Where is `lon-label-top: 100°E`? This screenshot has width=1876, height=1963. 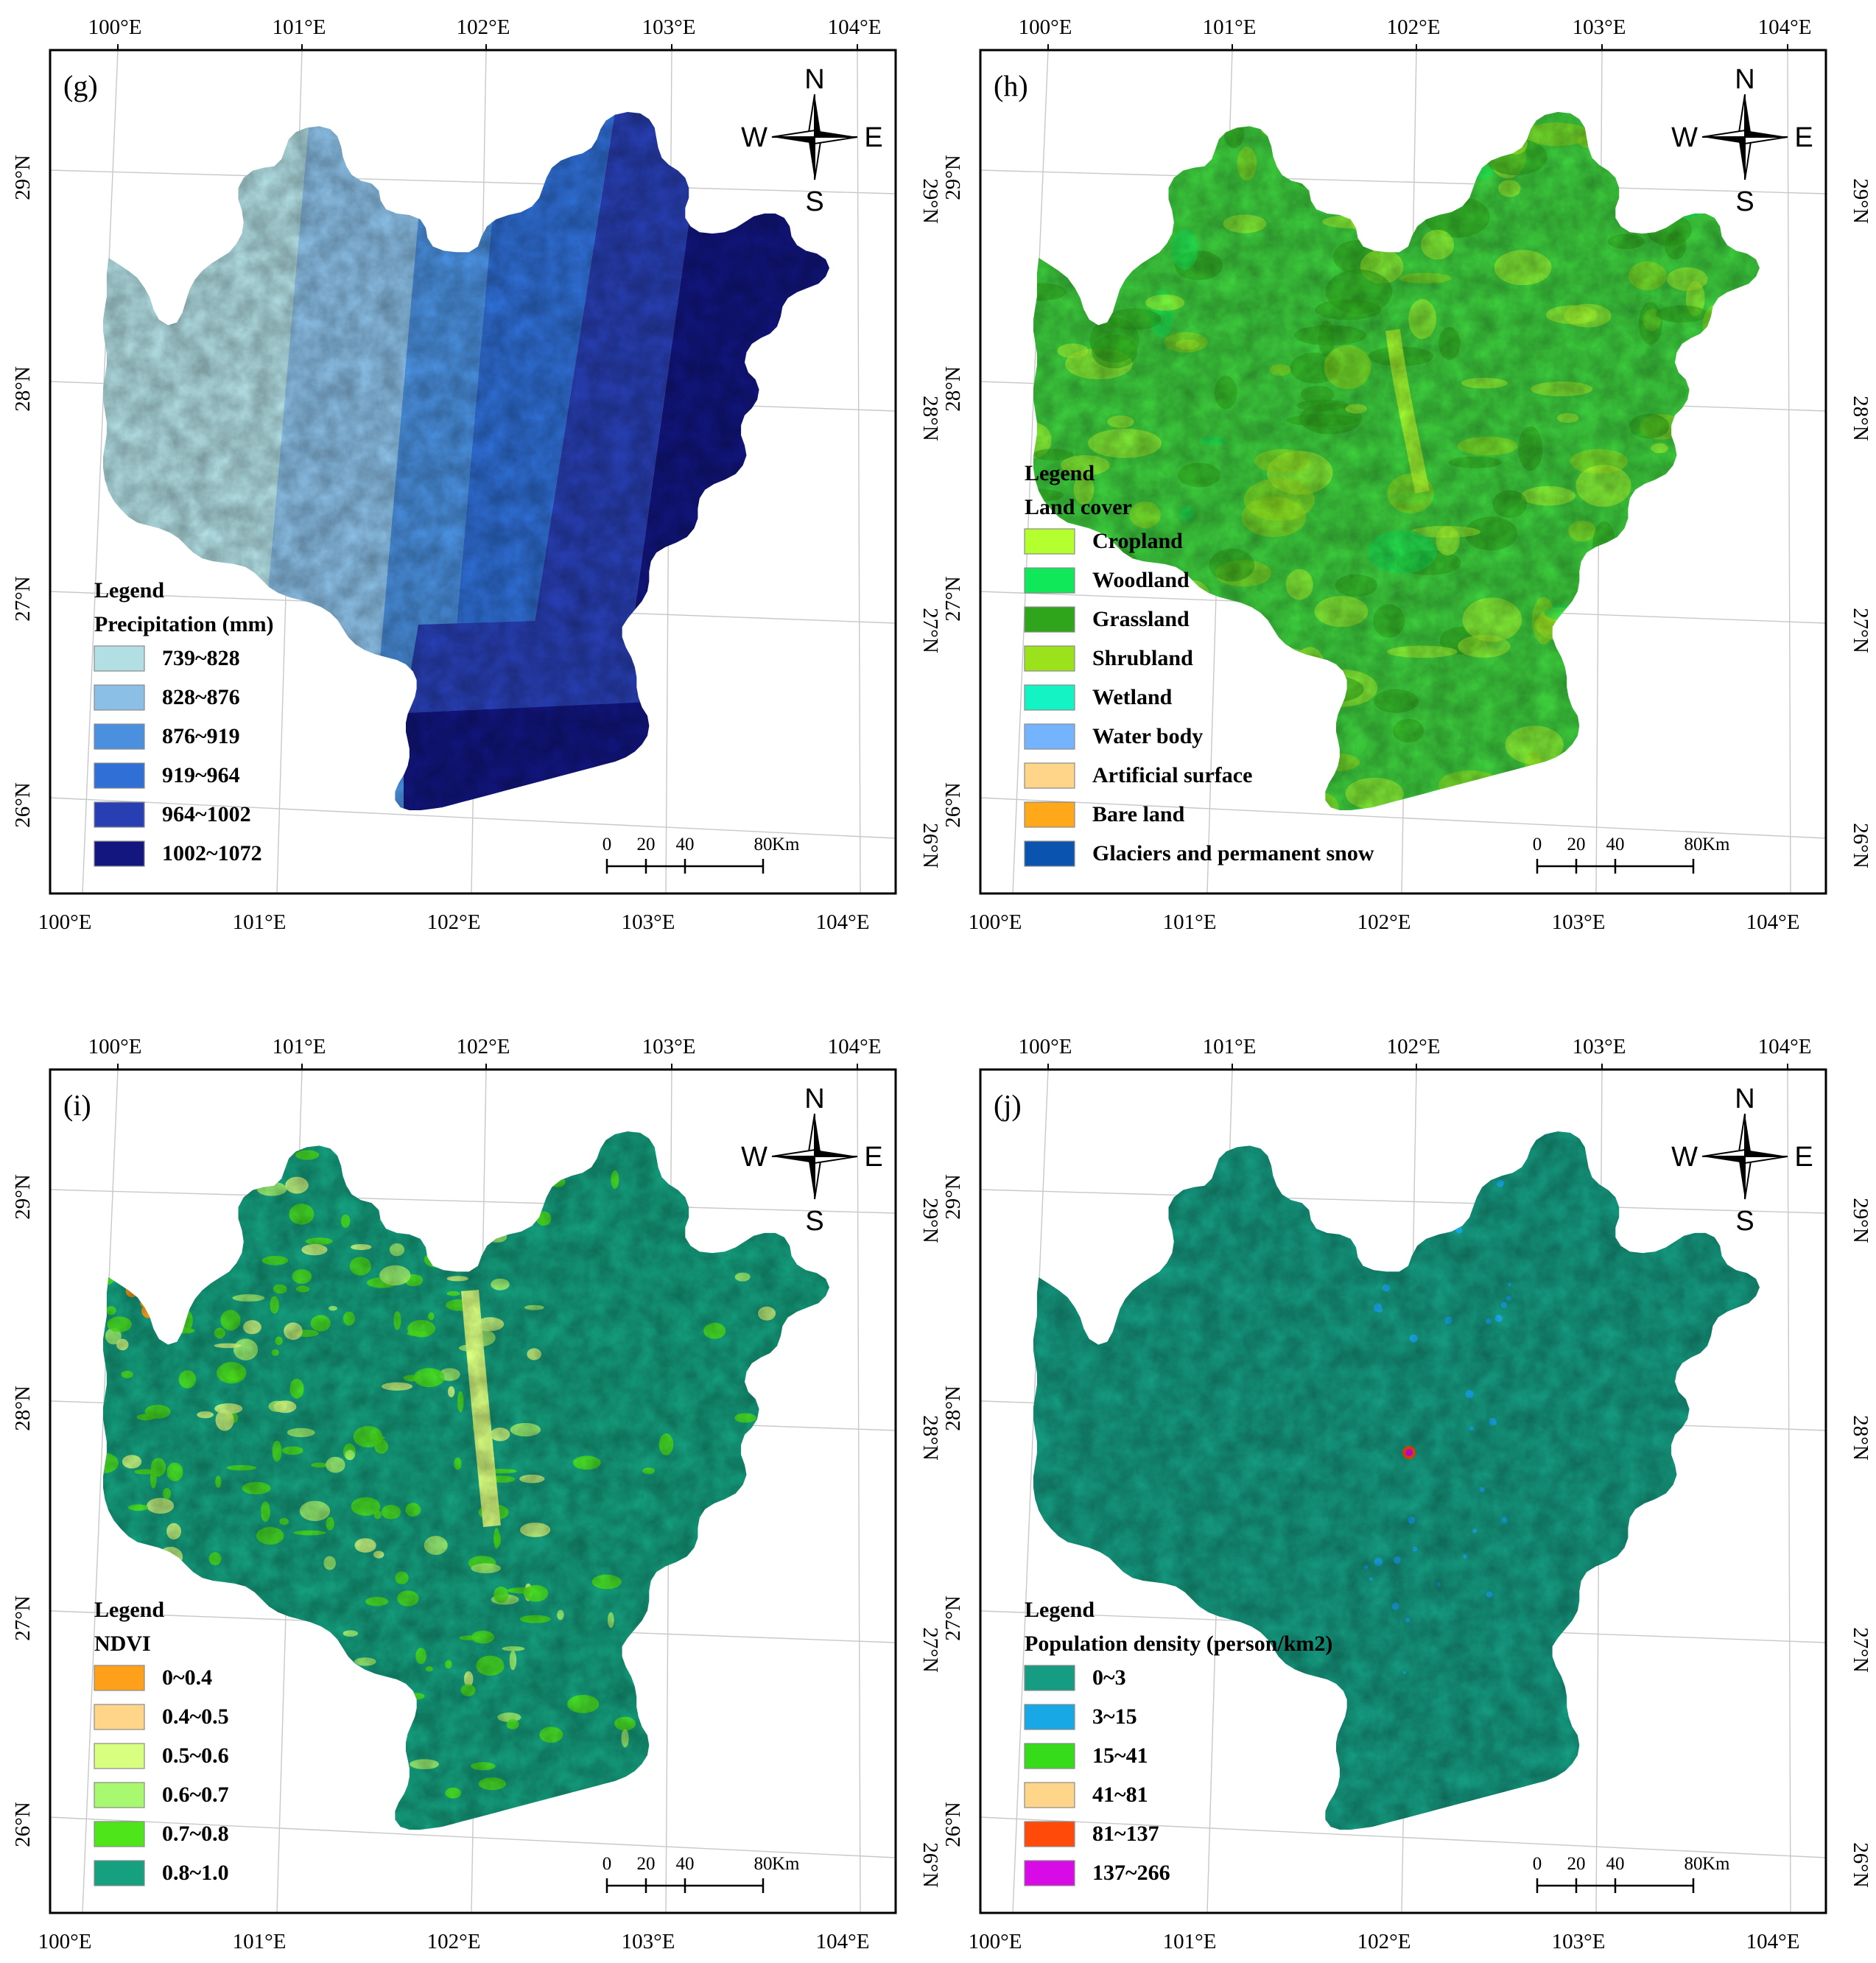
lon-label-top: 100°E is located at coordinates (115, 27).